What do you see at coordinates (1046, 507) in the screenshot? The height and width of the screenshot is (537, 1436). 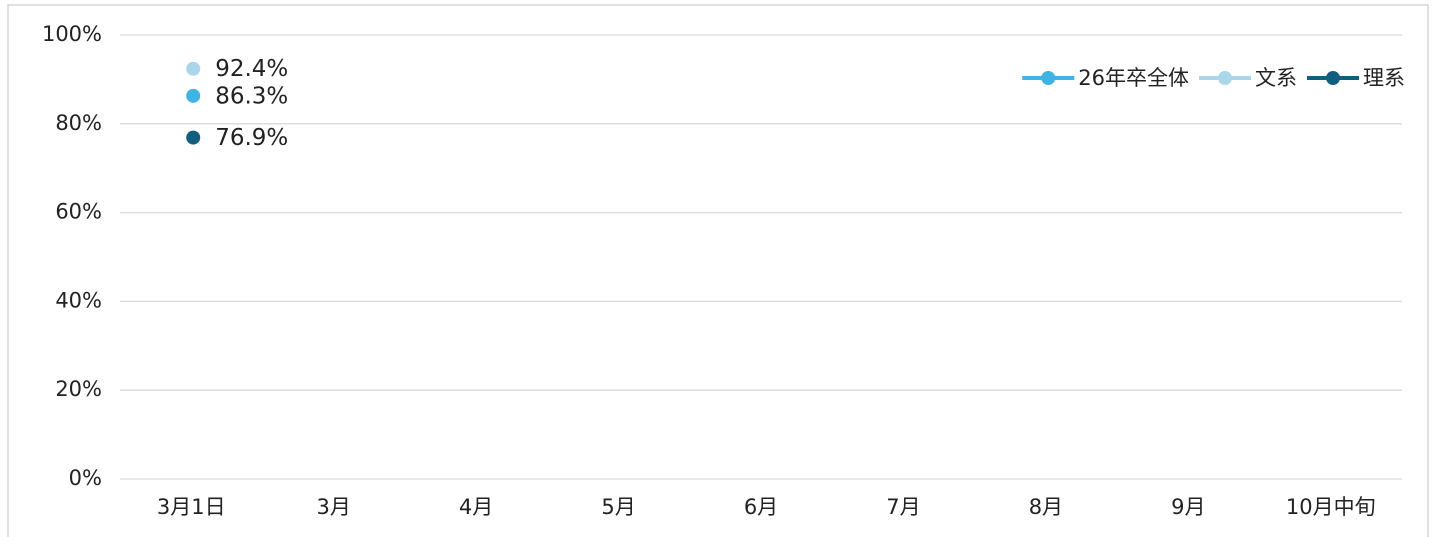 I see `x-tick-label: 8月` at bounding box center [1046, 507].